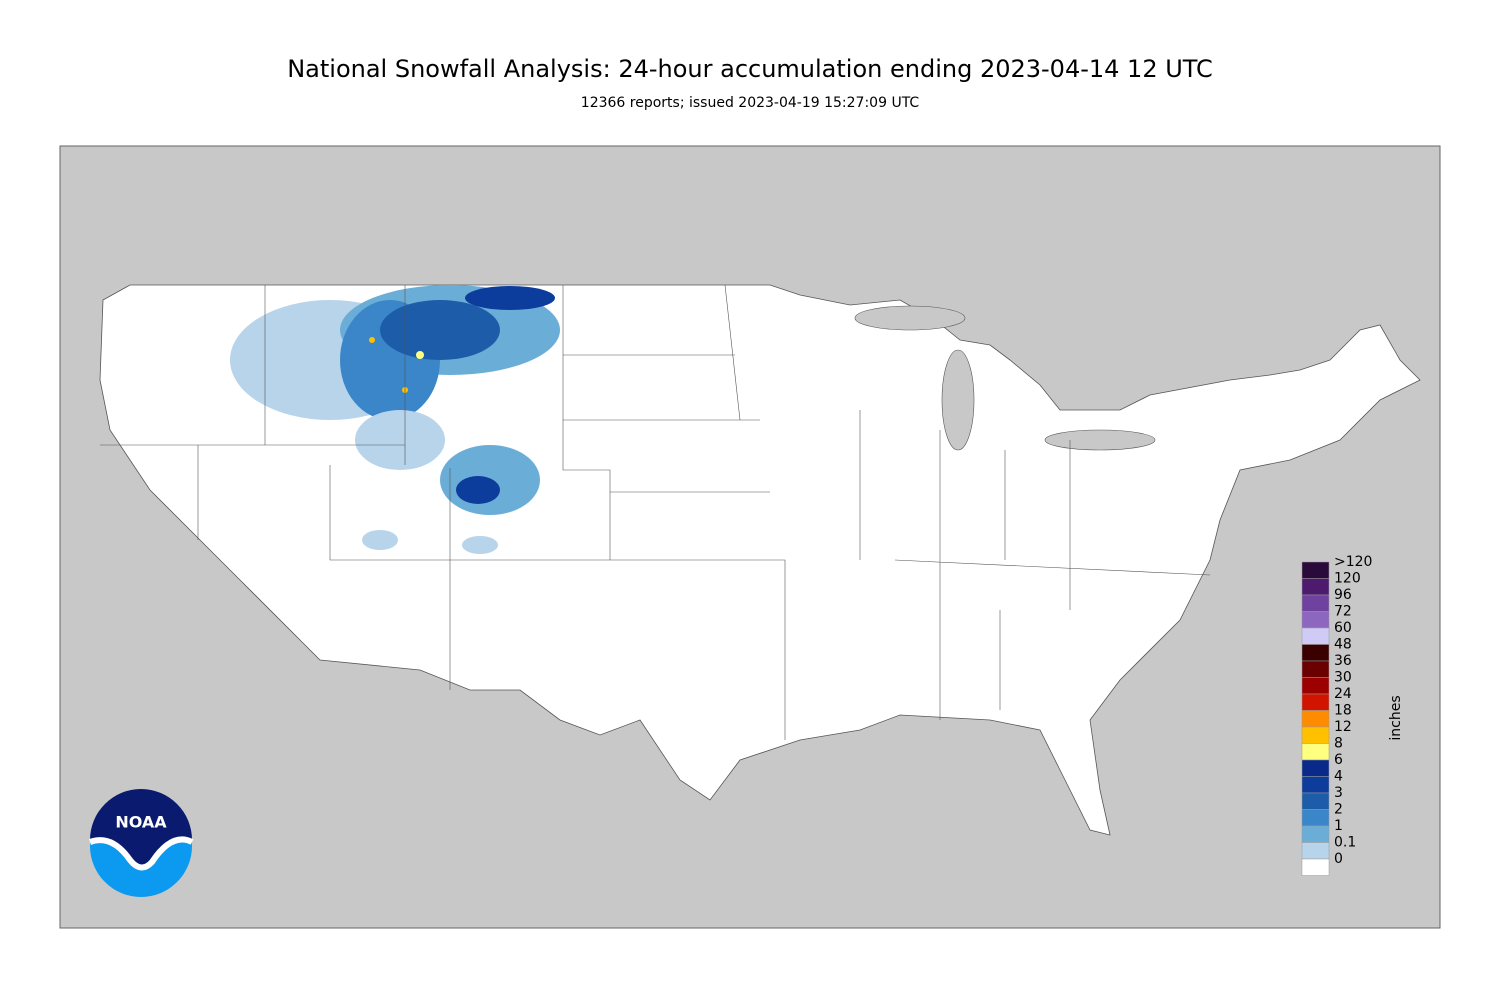 The image size is (1500, 982). I want to click on legend-label: 60, so click(1343, 628).